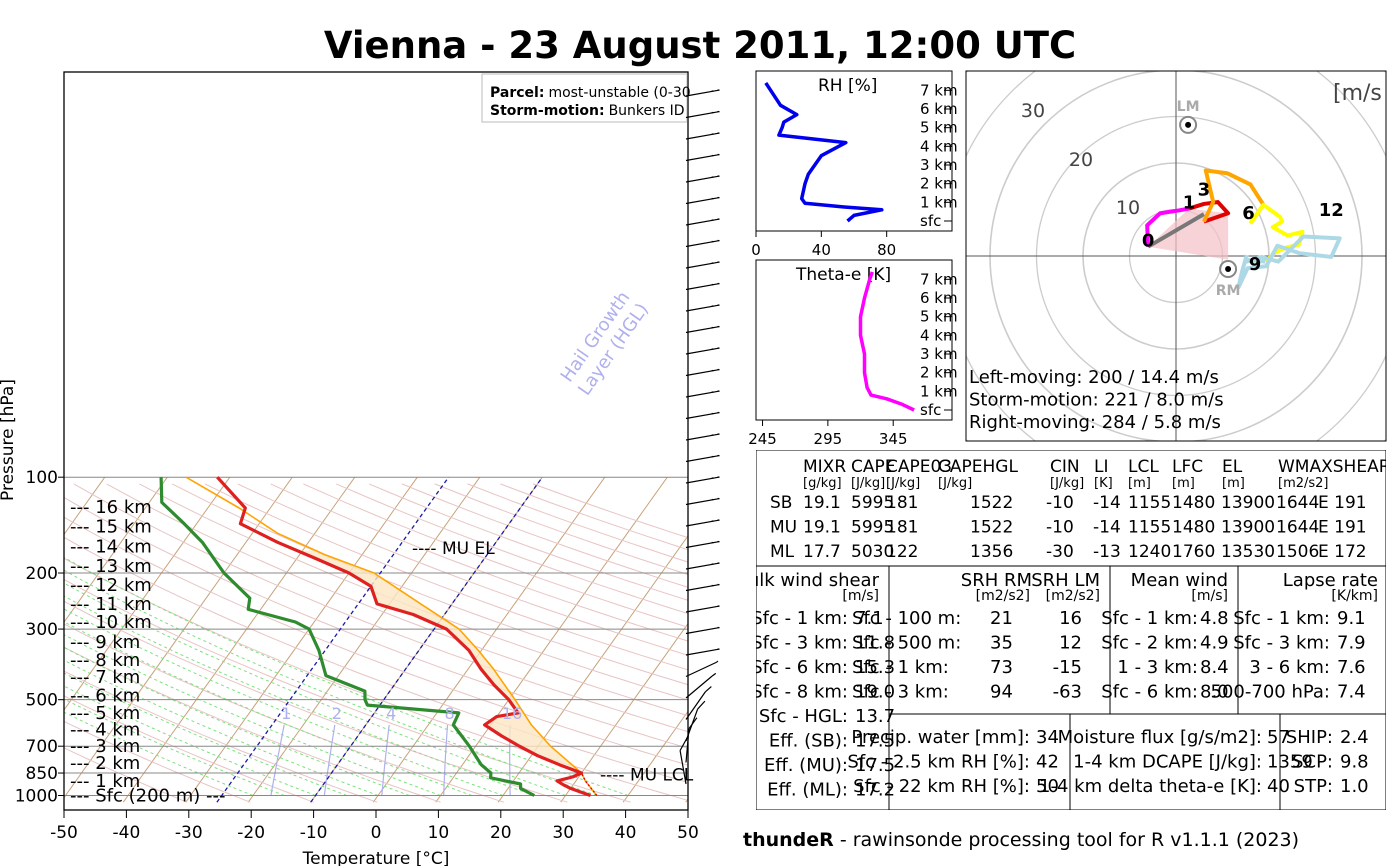 This screenshot has width=1400, height=866. Describe the element at coordinates (1204, 190) in the screenshot. I see `hodo-height-label: 3` at that location.